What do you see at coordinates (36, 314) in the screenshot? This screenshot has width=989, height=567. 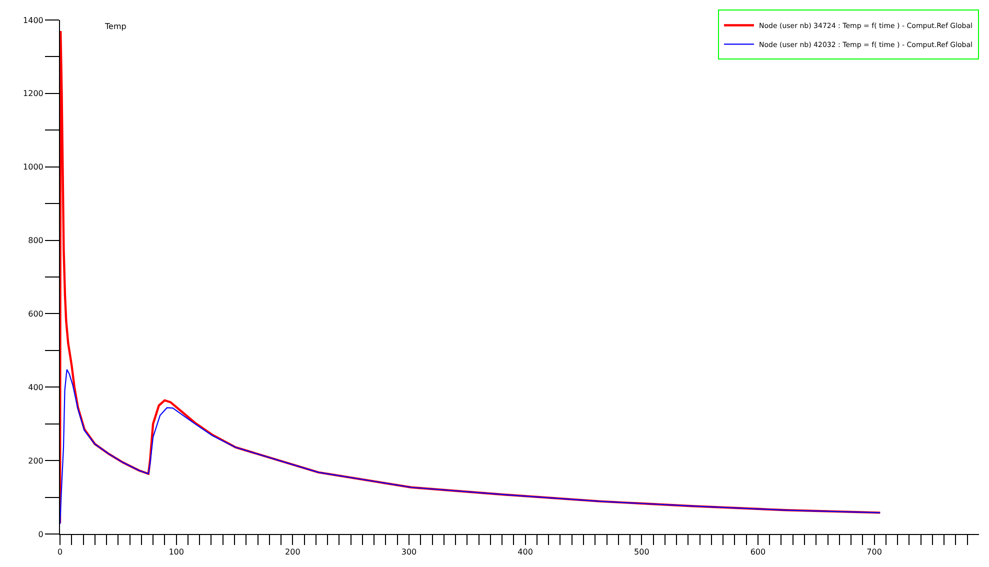 I see `y-tick-label: 600` at bounding box center [36, 314].